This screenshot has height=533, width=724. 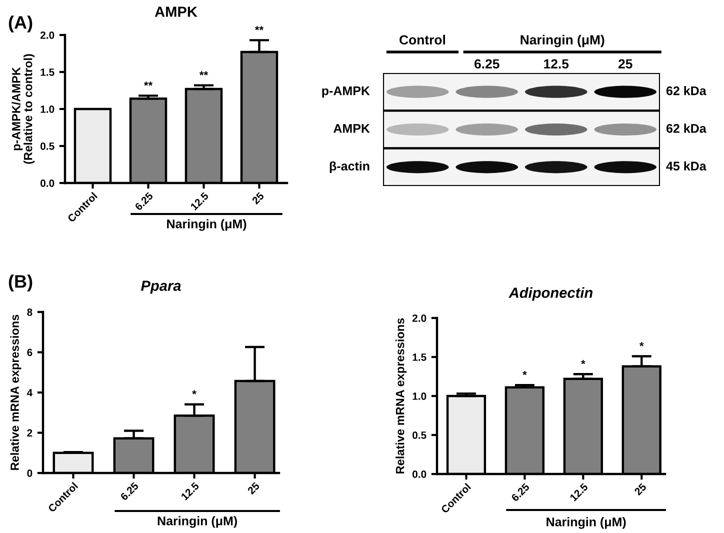 What do you see at coordinates (422, 39) in the screenshot?
I see `text: Control` at bounding box center [422, 39].